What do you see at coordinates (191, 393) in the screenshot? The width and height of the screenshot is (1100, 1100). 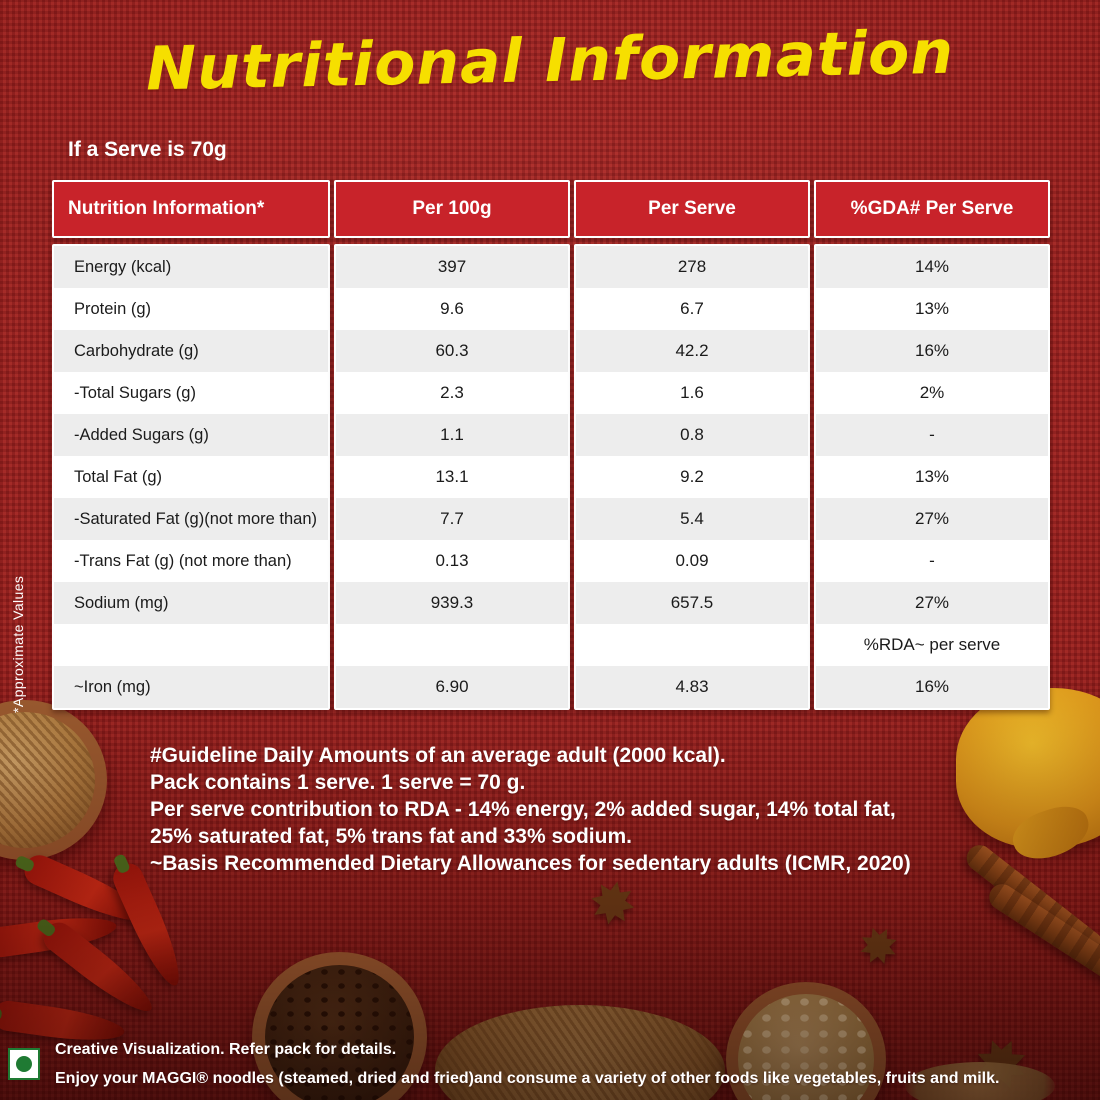 I see `nutrient-label-cell: -Total Sugars (g)` at bounding box center [191, 393].